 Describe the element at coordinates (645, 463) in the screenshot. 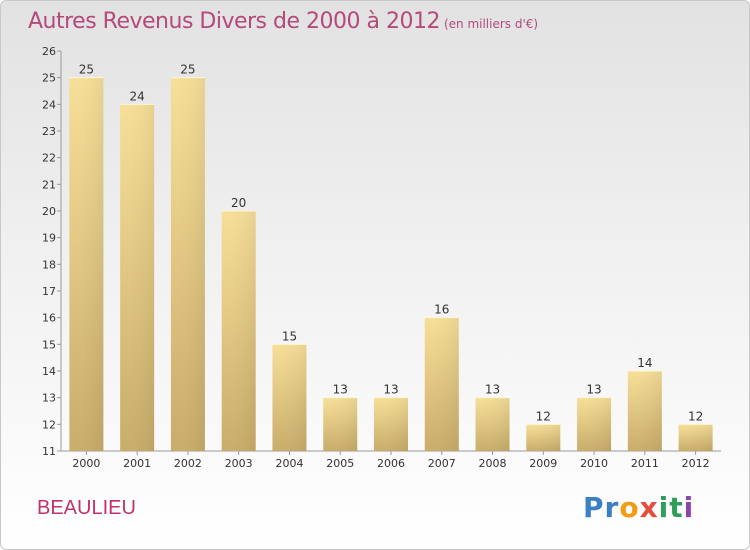

I see `x-tick-label: 2011` at that location.